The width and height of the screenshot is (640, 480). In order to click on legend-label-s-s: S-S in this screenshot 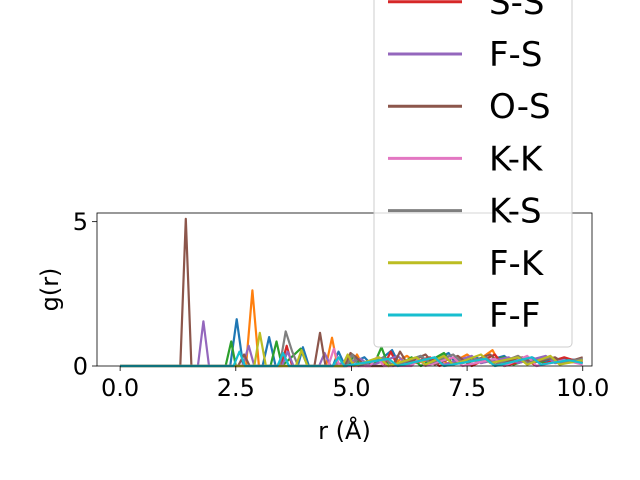, I will do `click(516, 11)`.